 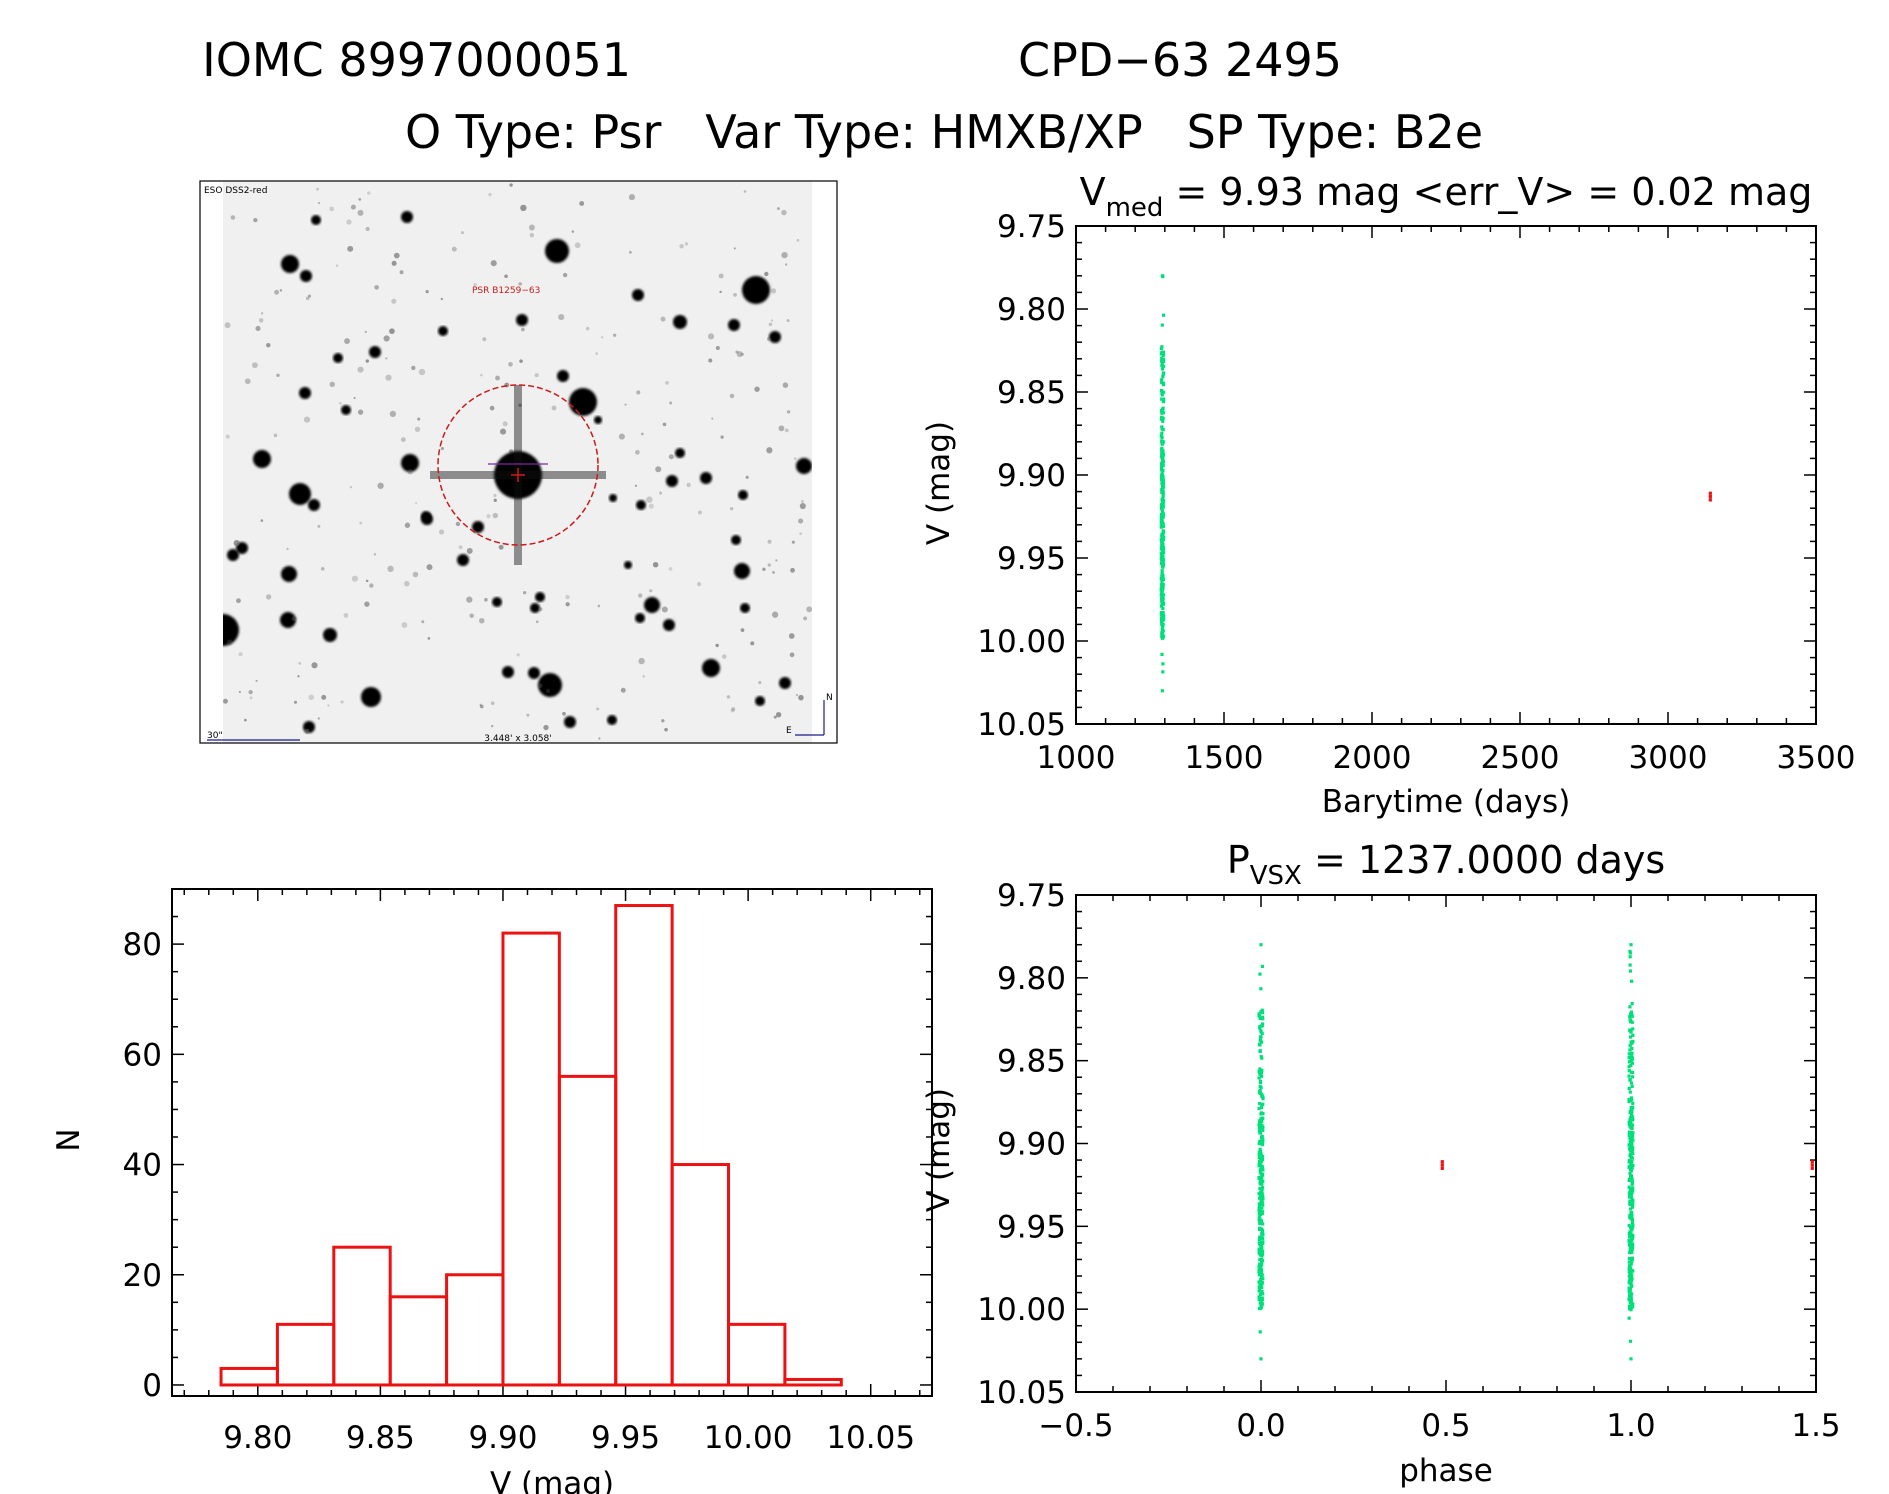 What do you see at coordinates (362, 1316) in the screenshot?
I see `histogram-bar` at bounding box center [362, 1316].